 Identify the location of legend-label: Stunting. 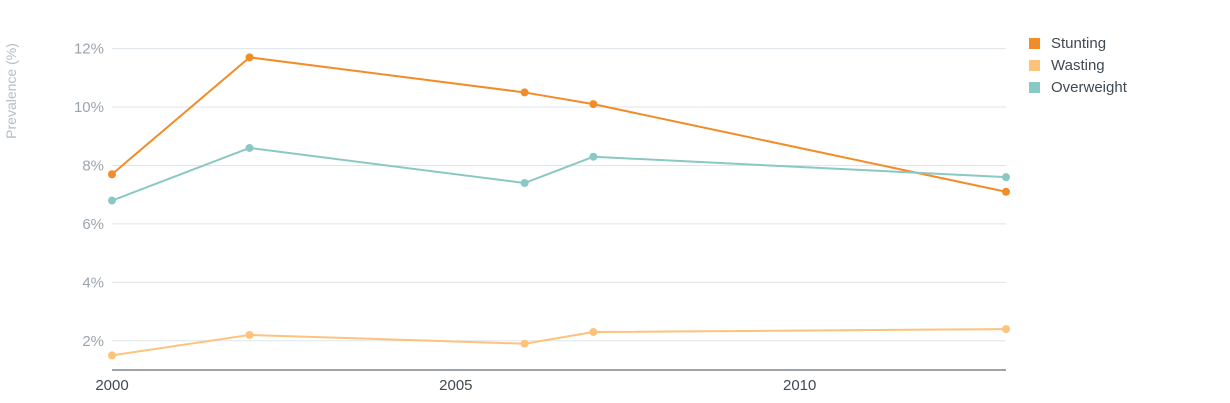
(1078, 43).